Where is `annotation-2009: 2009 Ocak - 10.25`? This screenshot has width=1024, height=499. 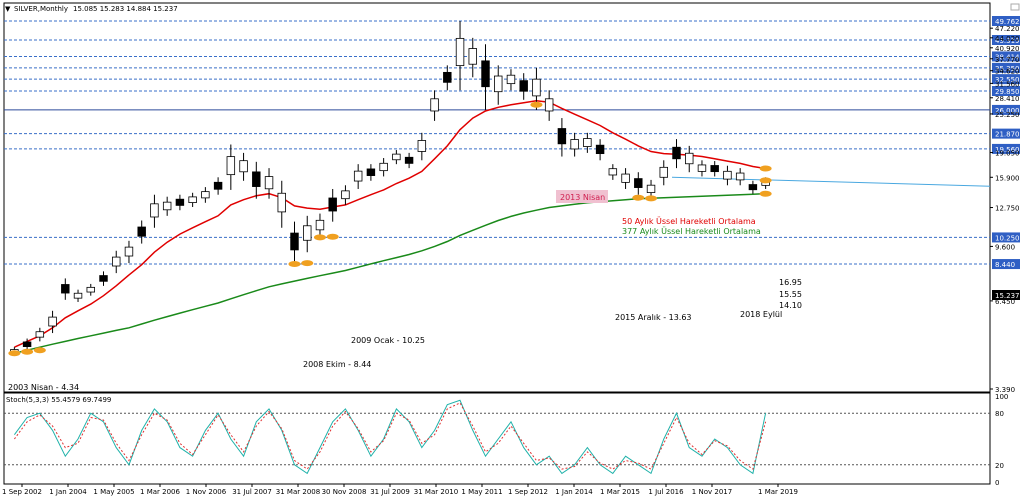 annotation-2009: 2009 Ocak - 10.25 is located at coordinates (388, 340).